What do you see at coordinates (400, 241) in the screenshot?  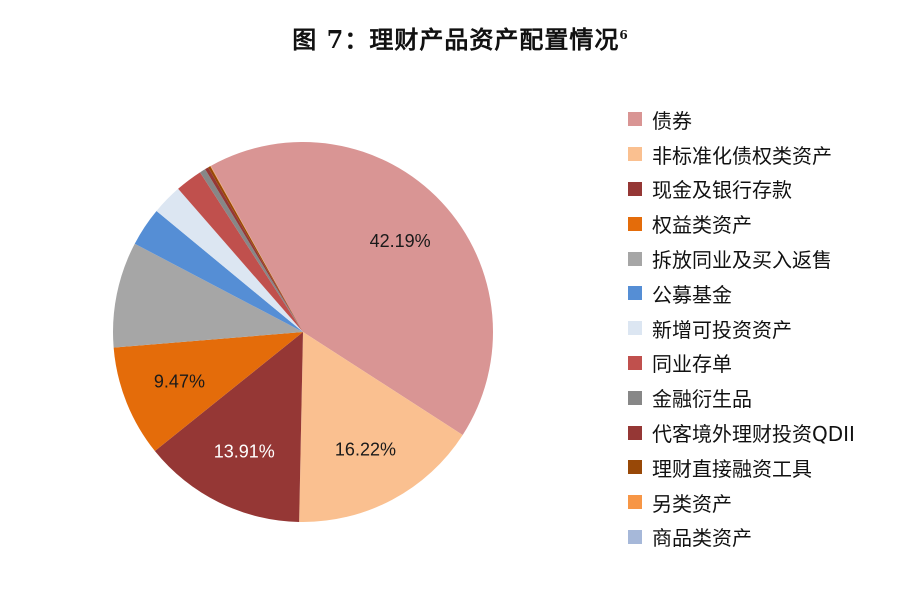 I see `slice-data-label: 42.19%` at bounding box center [400, 241].